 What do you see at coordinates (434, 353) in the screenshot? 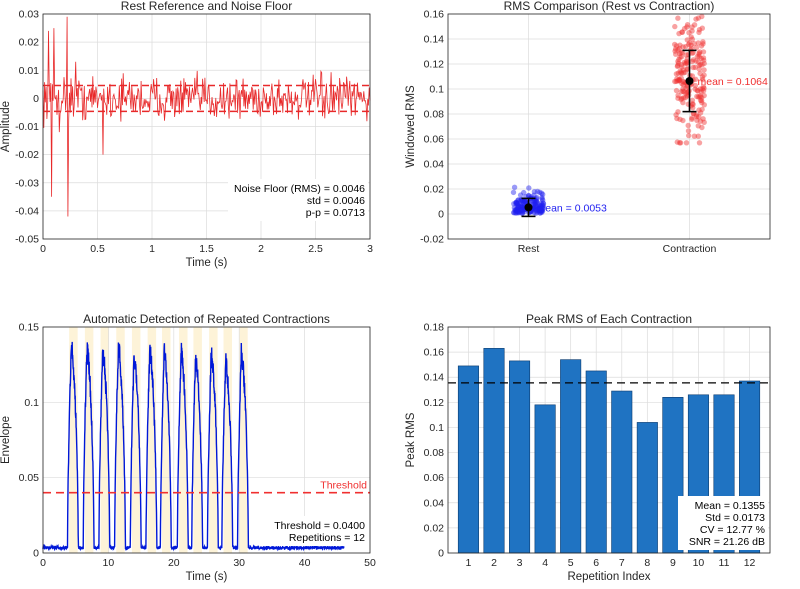
I see `y-tick-label: 0.16` at bounding box center [434, 353].